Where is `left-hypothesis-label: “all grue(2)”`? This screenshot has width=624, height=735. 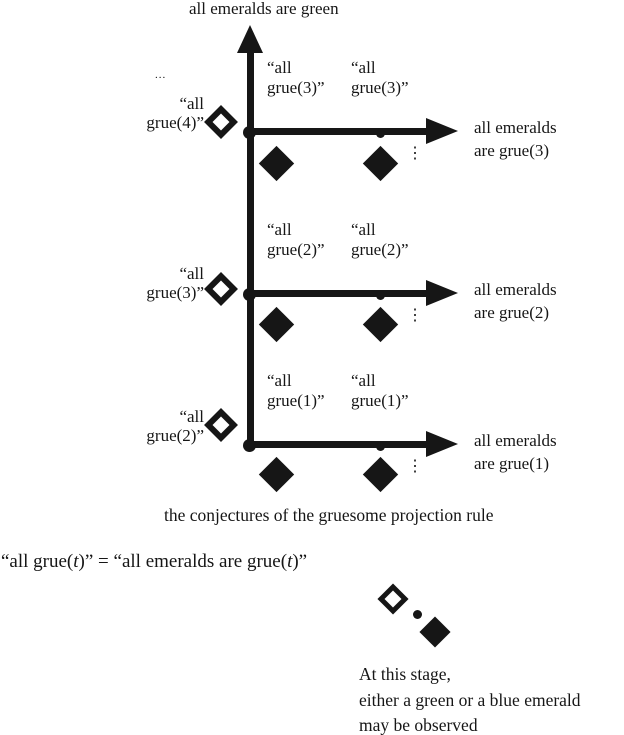 left-hypothesis-label: “all grue(2)” is located at coordinates (175, 426).